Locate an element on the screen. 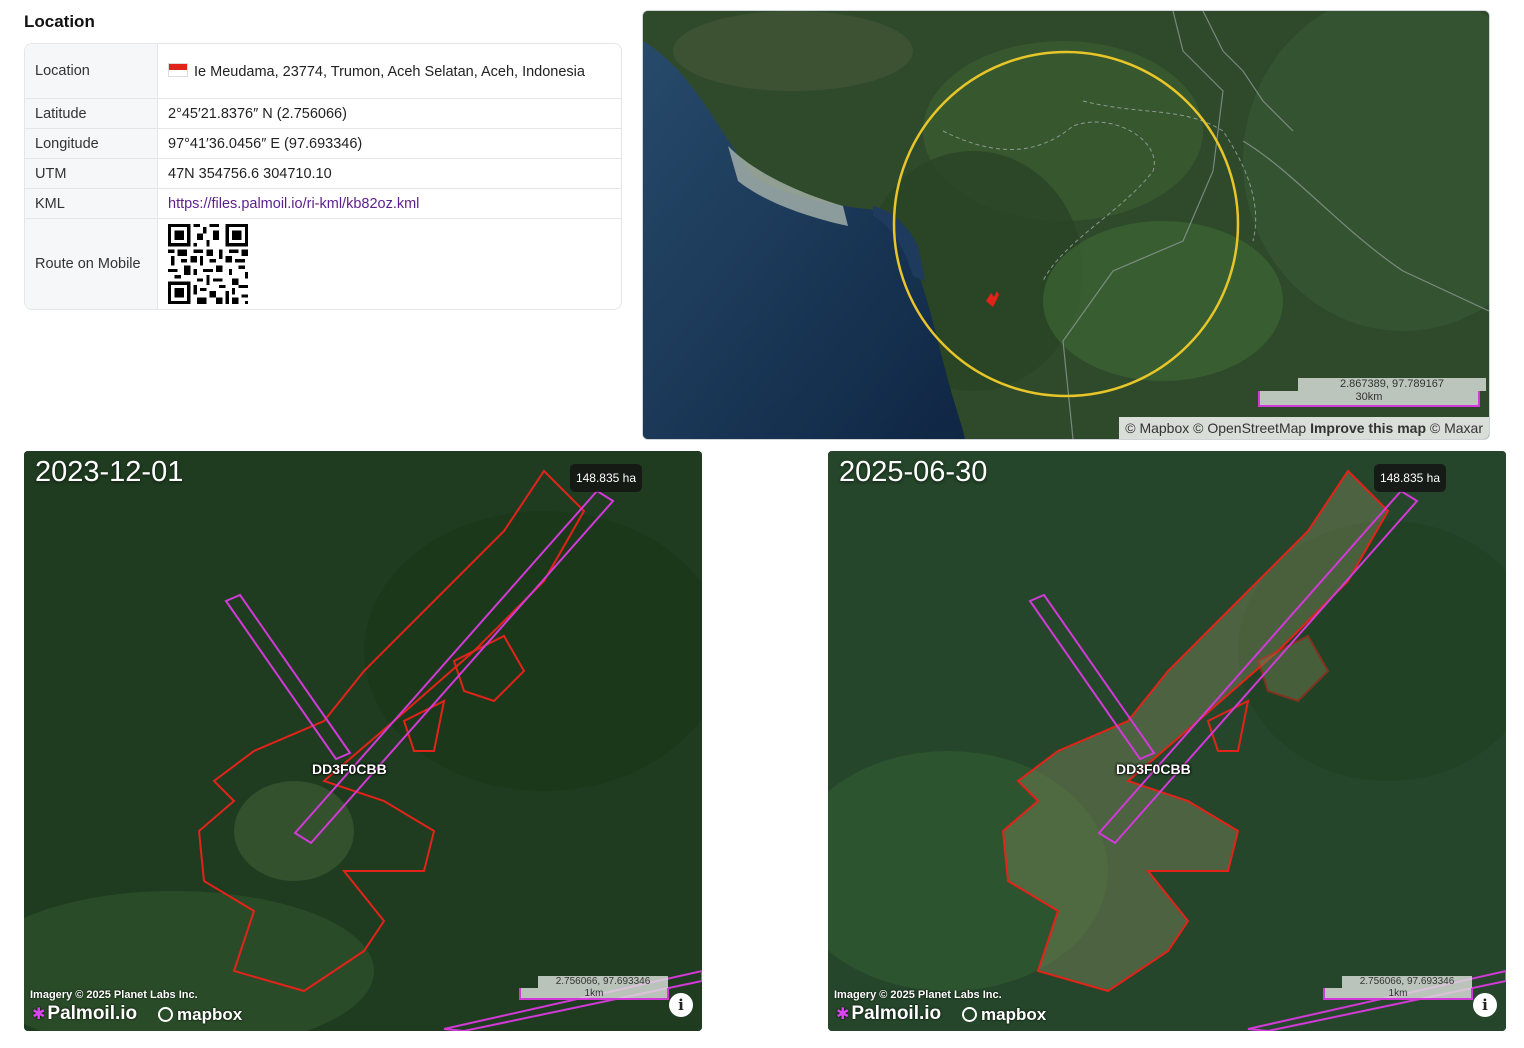 This screenshot has width=1524, height=1048. table-row: Route on Mobile is located at coordinates (323, 264).